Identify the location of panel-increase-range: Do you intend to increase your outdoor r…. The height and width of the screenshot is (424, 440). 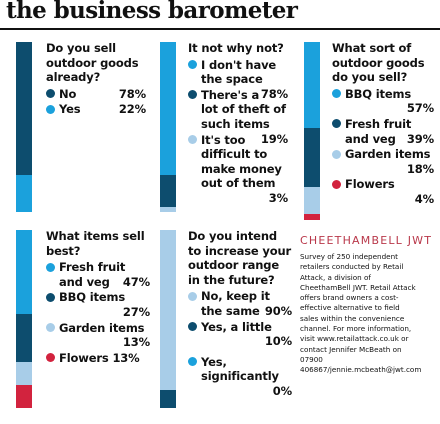
(226, 318).